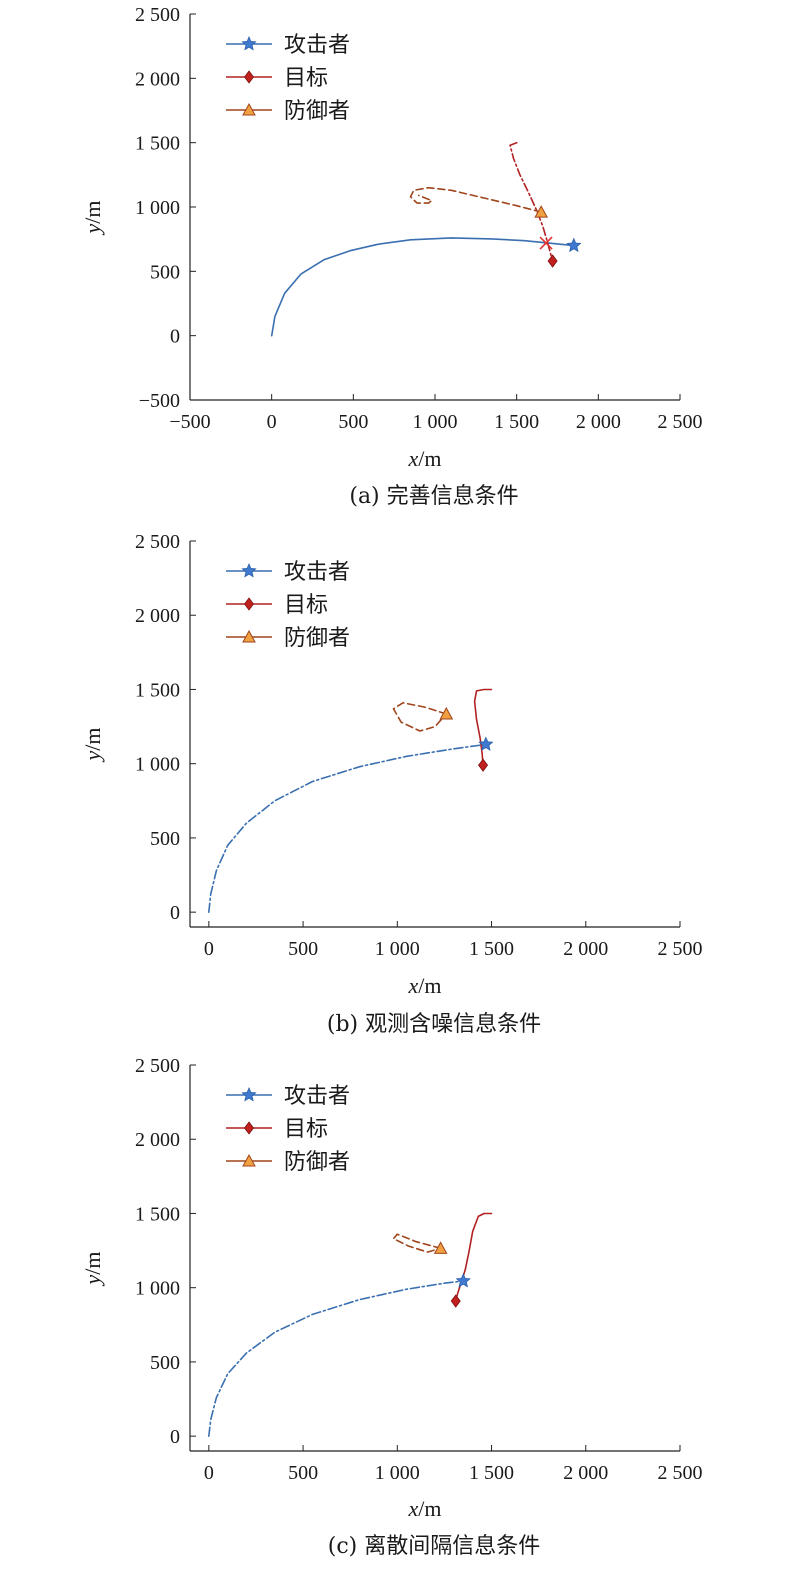  Describe the element at coordinates (434, 1546) in the screenshot. I see `panel-caption: (c) 离散间隔信息条件` at that location.